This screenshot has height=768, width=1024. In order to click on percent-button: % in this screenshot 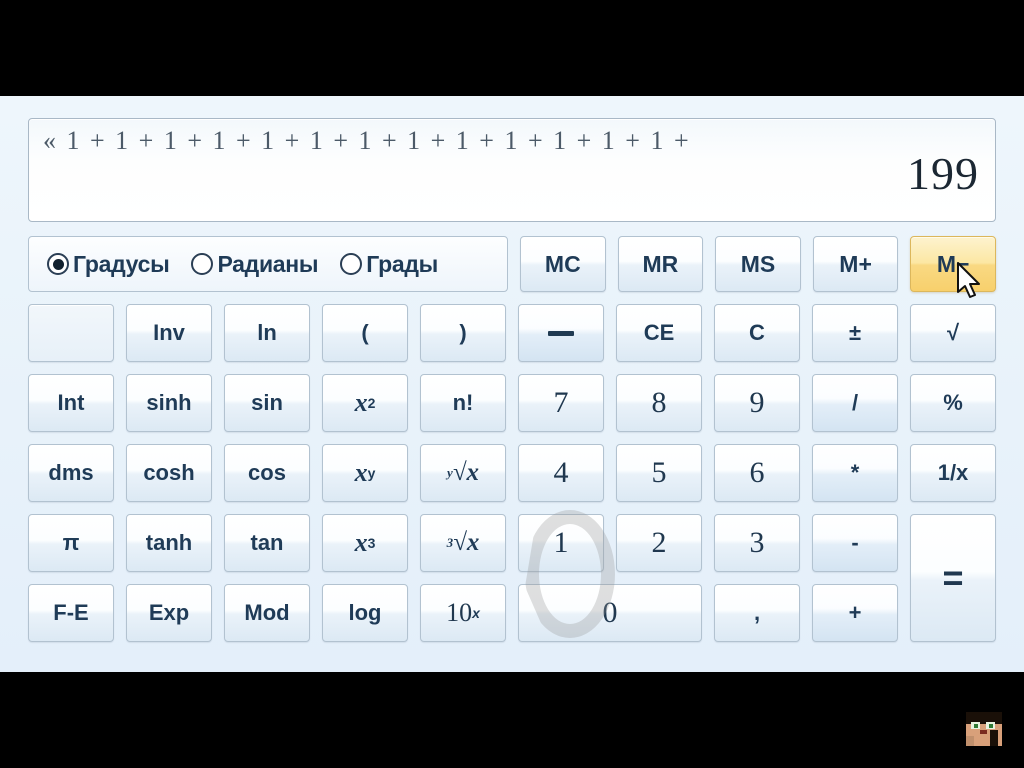, I will do `click(953, 403)`.